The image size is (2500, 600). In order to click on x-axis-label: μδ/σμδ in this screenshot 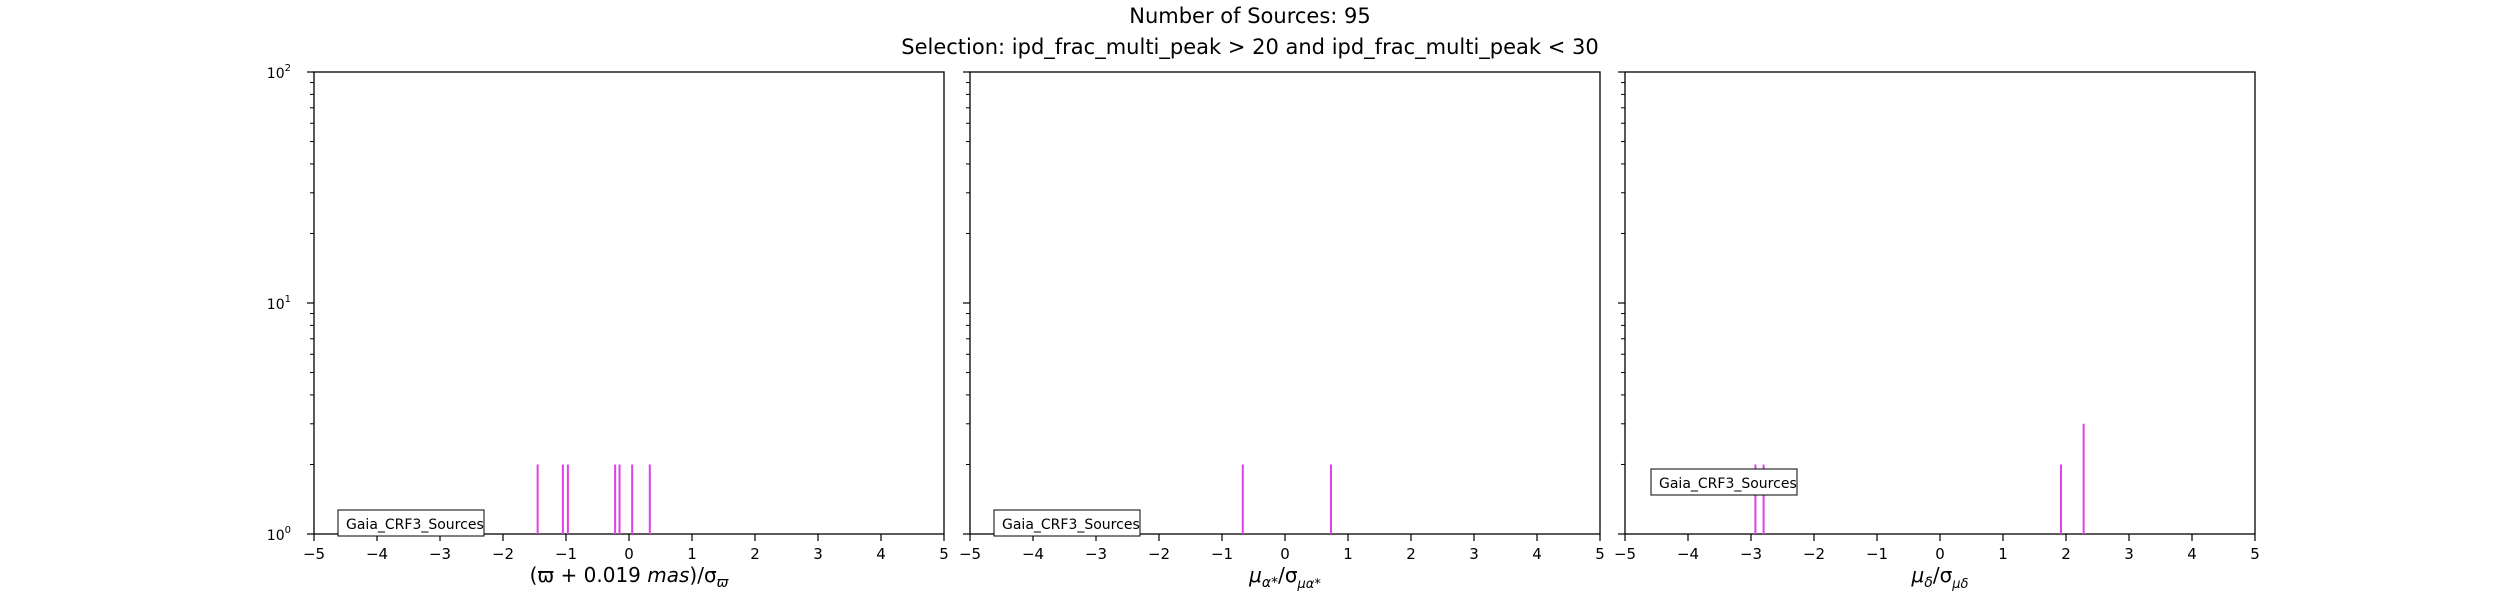, I will do `click(1940, 577)`.